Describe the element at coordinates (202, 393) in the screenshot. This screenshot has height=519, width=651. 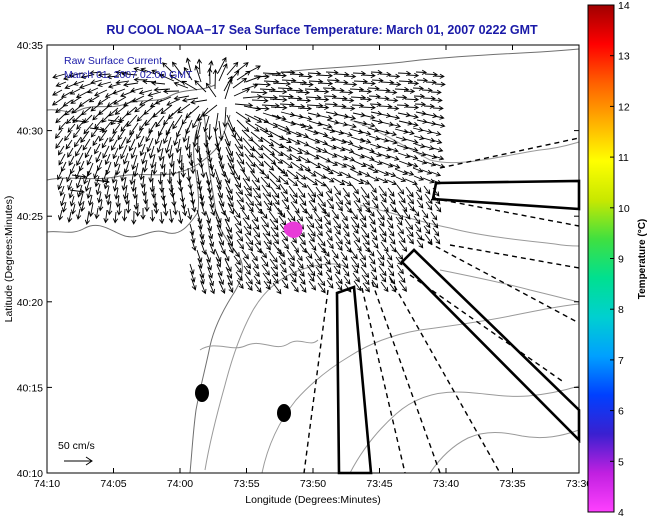
I see `sst-dark-patch` at that location.